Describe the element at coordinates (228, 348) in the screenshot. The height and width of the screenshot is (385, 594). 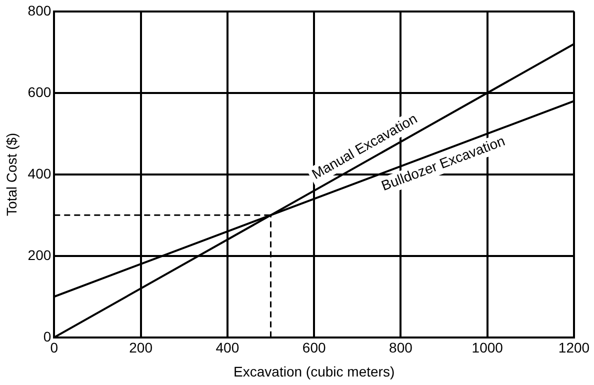
I see `x-tick-label: 400` at that location.